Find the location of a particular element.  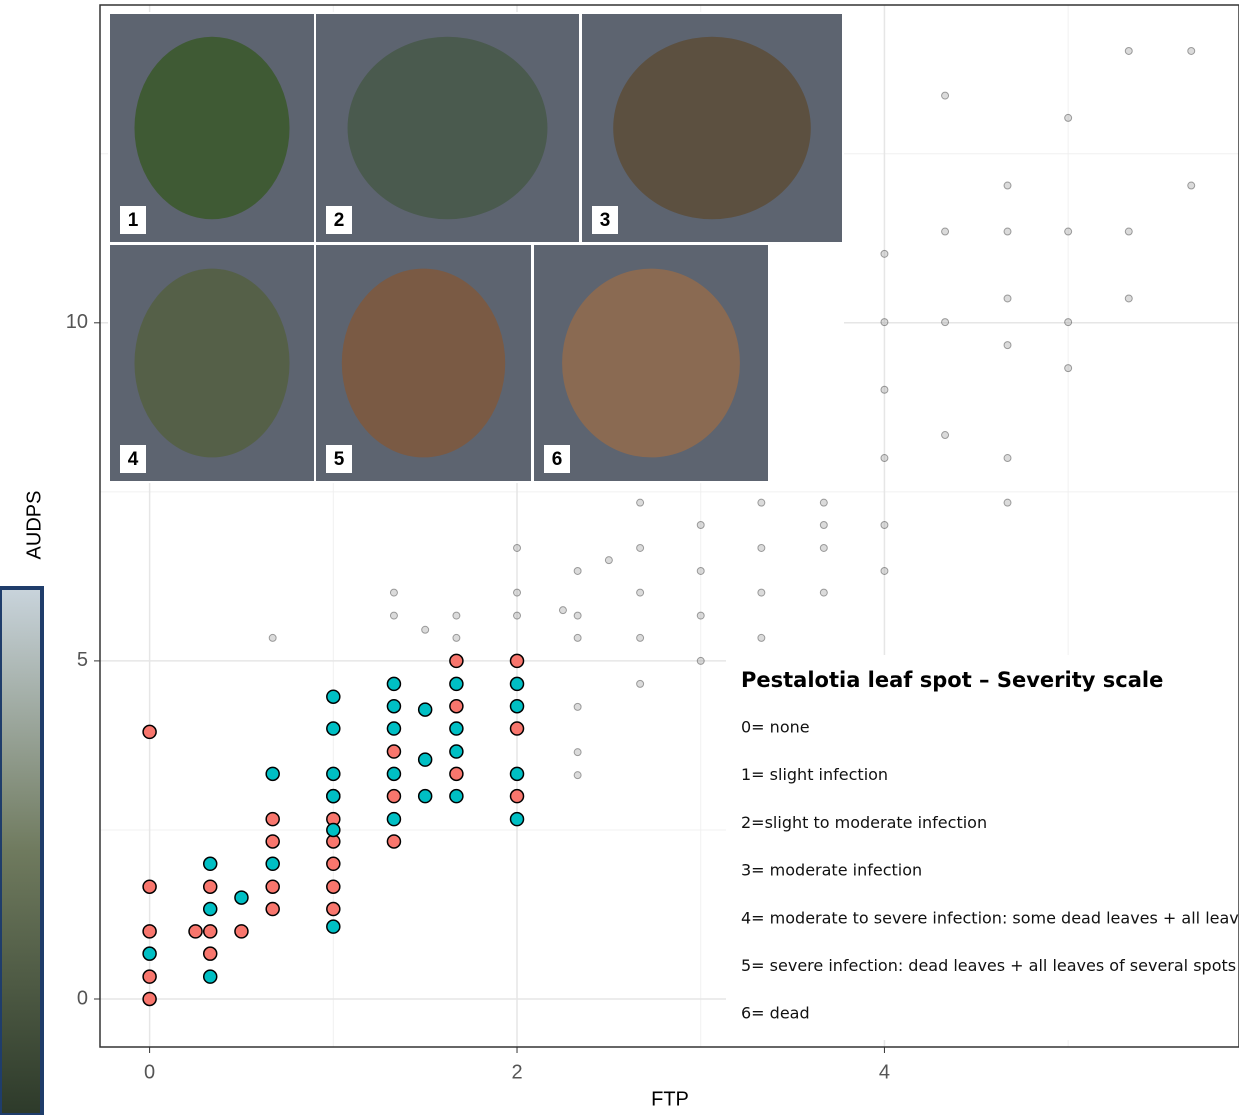

photo-number: 2 is located at coordinates (339, 220).